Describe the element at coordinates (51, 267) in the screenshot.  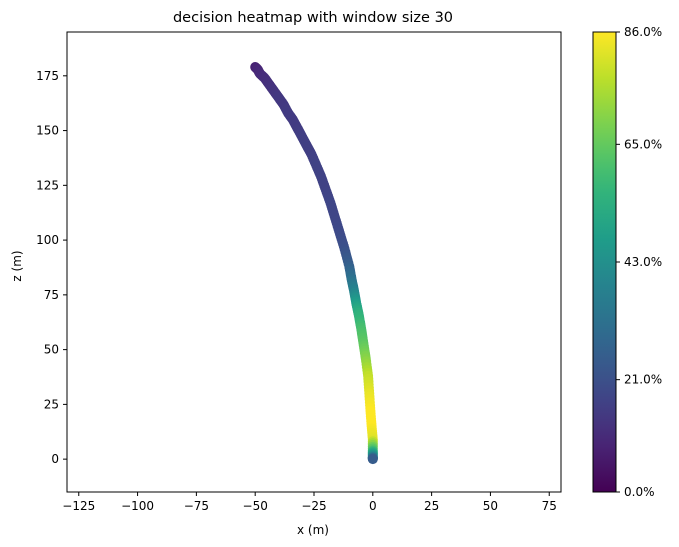
I see `y-axis: 0 25 50 75 100 125 150 175` at that location.